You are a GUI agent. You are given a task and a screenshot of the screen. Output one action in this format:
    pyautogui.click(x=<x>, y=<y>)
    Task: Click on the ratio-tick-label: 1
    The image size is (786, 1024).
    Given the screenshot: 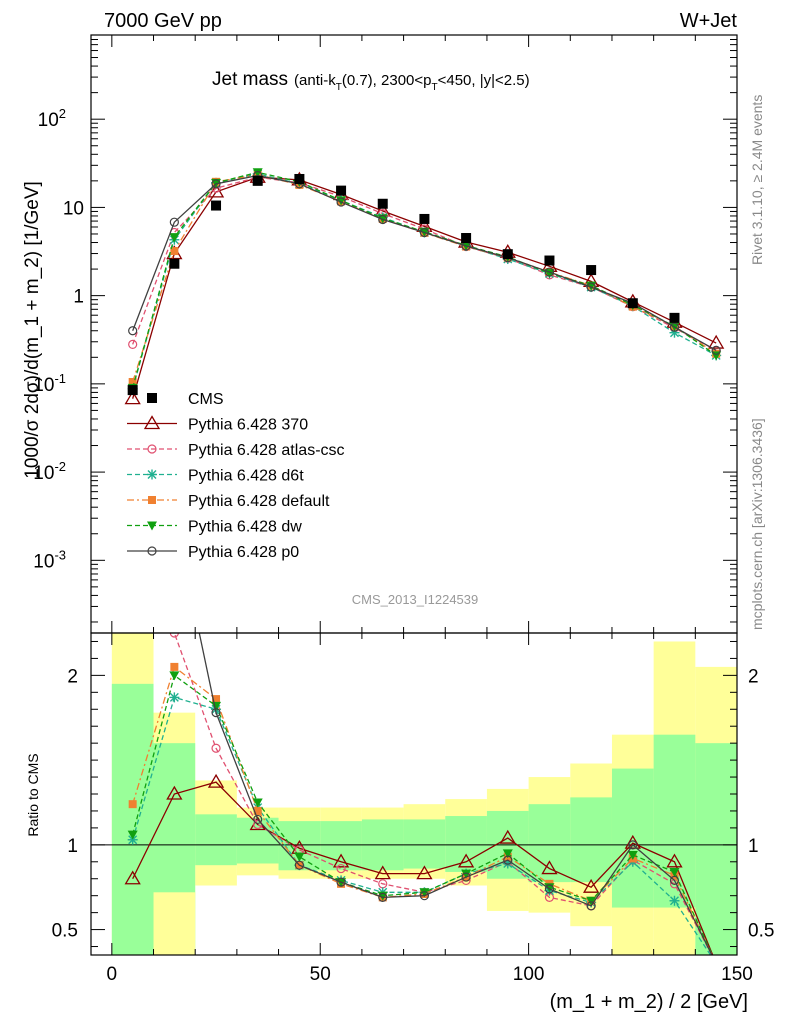 What is the action you would take?
    pyautogui.click(x=72, y=846)
    